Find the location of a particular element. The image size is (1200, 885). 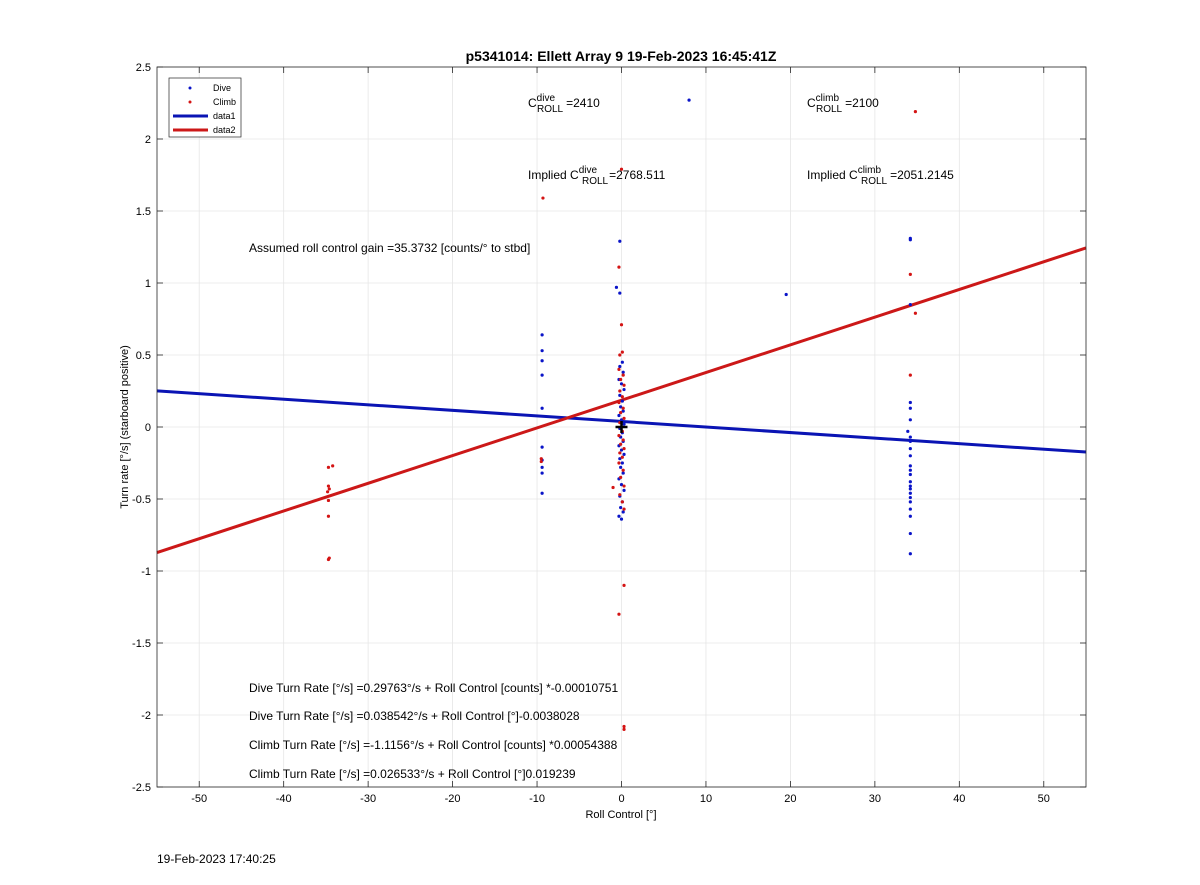

annotation-implied-dive: Implied Cdive ROLL=2768.511 is located at coordinates (597, 176).